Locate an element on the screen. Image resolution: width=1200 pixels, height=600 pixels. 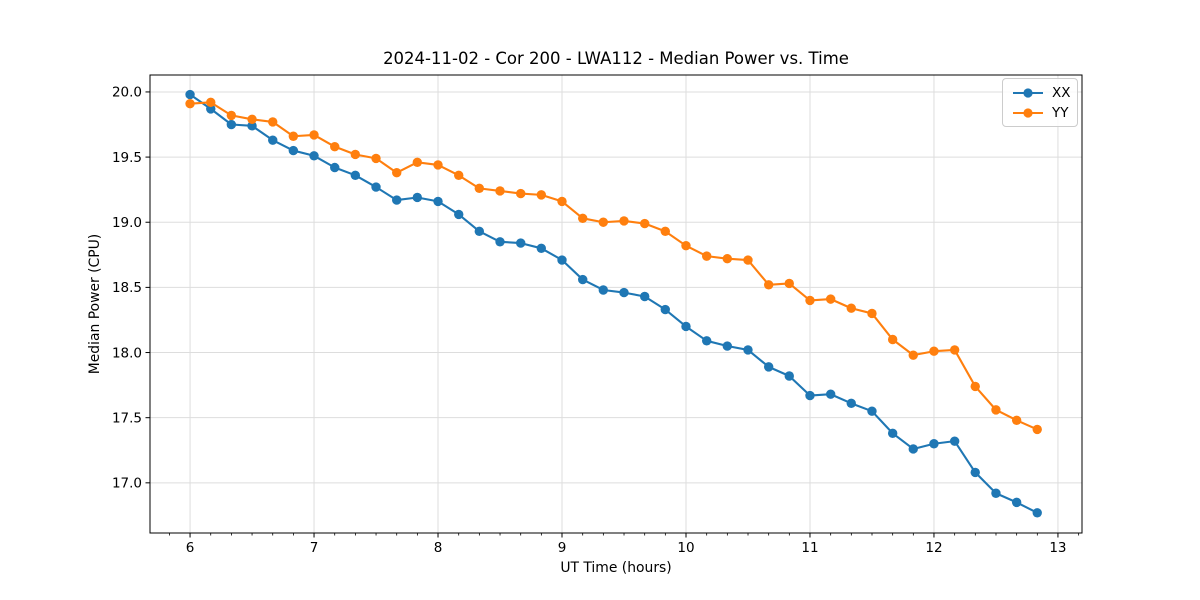
svg-text: 18.0 is located at coordinates (127, 353).